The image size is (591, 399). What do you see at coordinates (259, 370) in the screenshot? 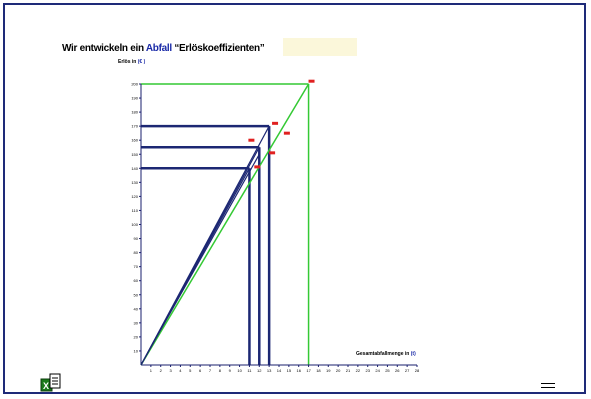
I see `x-tick-label: 12` at bounding box center [259, 370].